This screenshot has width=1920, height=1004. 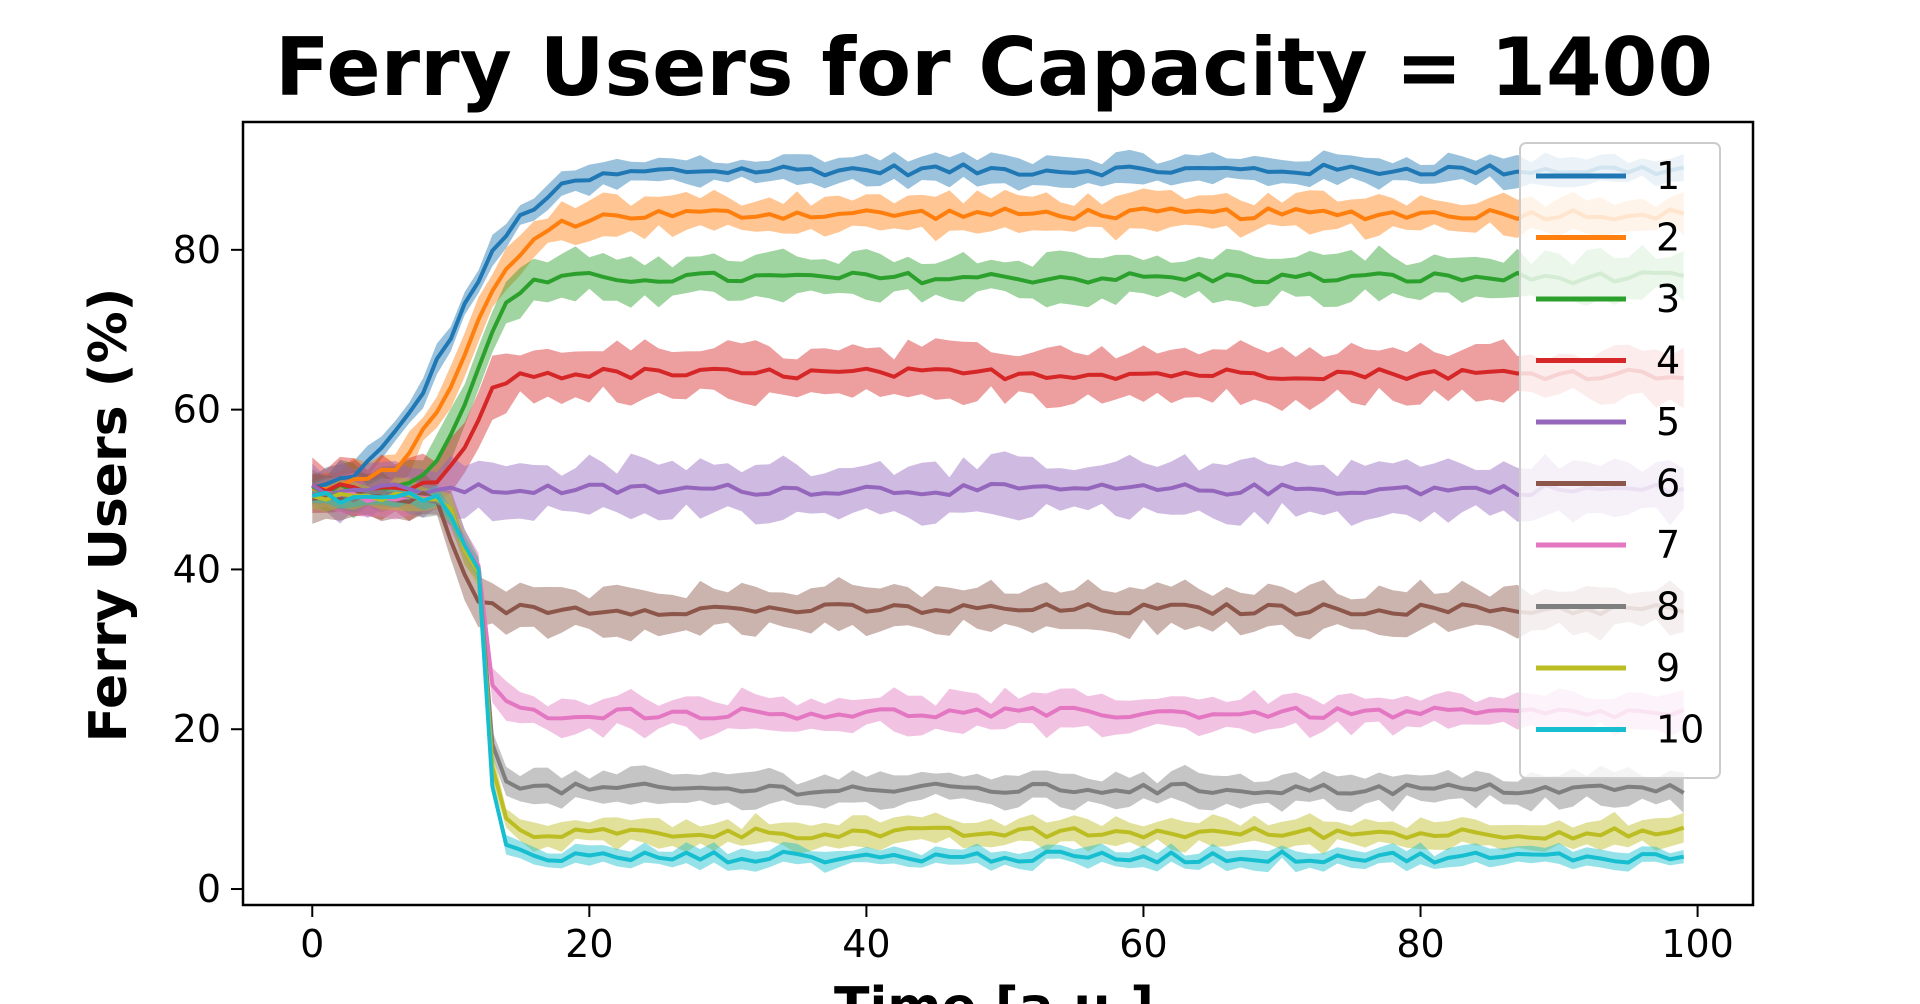 I want to click on legend-label-3: 3, so click(x=1668, y=299).